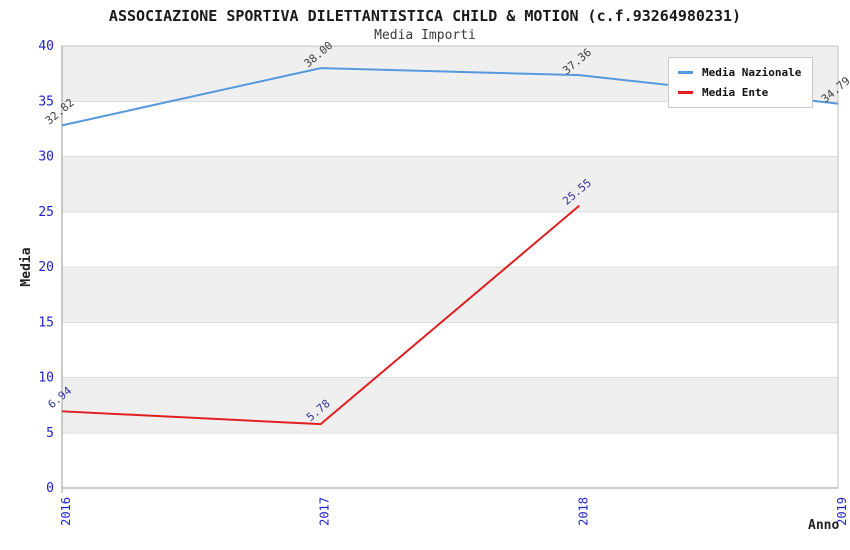  Describe the element at coordinates (46, 378) in the screenshot. I see `y-tick-label: 10` at that location.